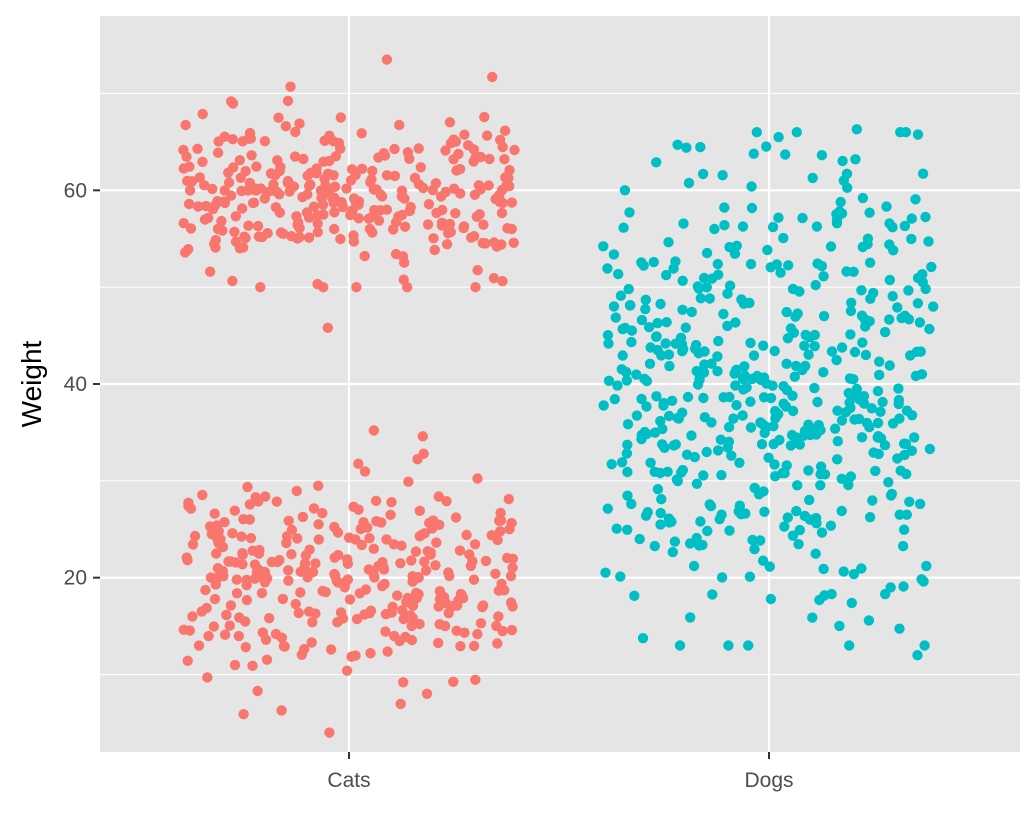 The image size is (1036, 815). What do you see at coordinates (75, 578) in the screenshot?
I see `y-tick-label: 20` at bounding box center [75, 578].